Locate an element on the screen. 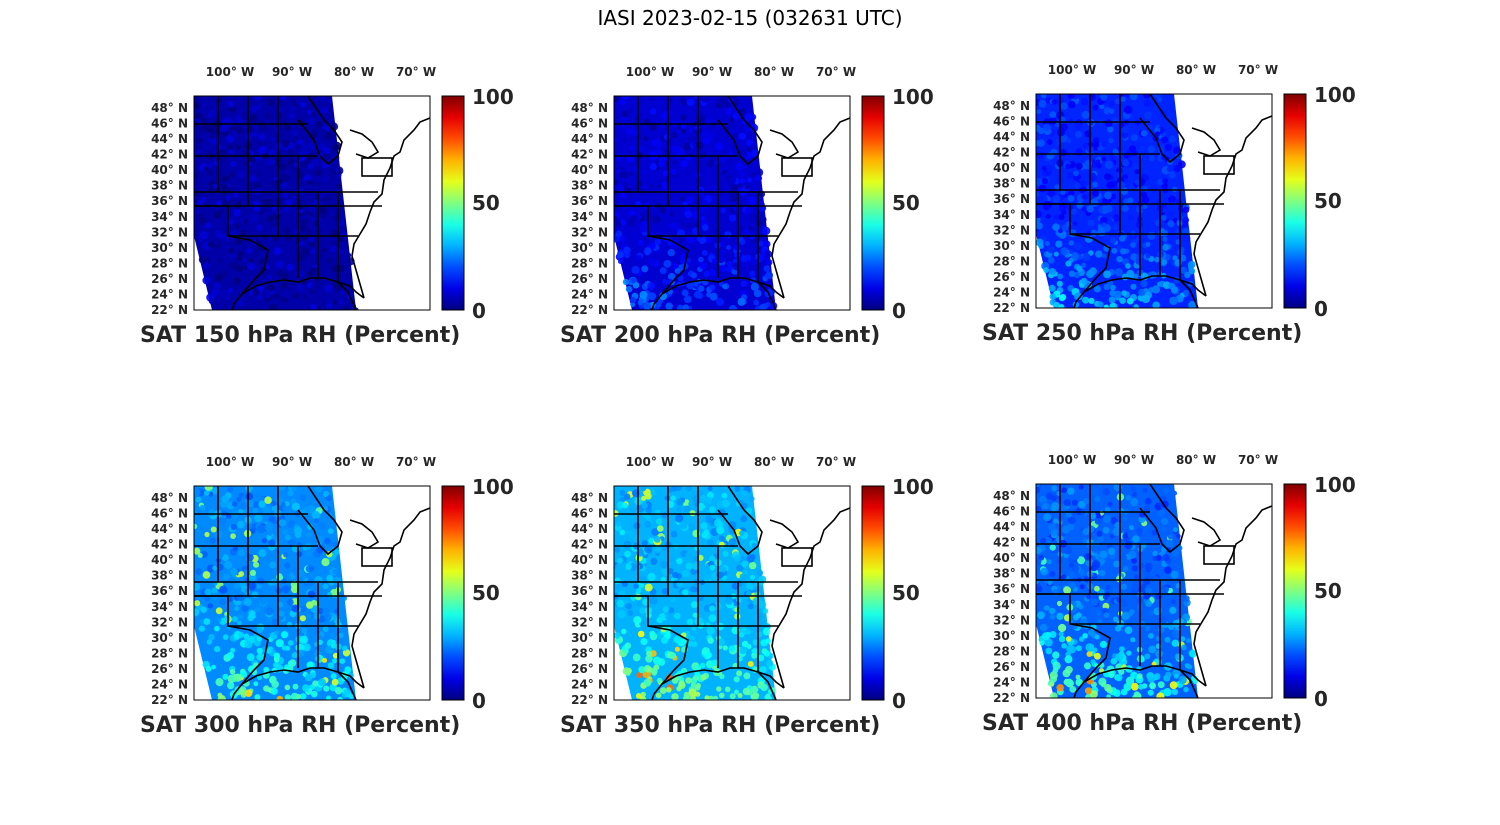 Image resolution: width=1500 pixels, height=825 pixels. latitude-tick-label: 34° N is located at coordinates (1011, 215).